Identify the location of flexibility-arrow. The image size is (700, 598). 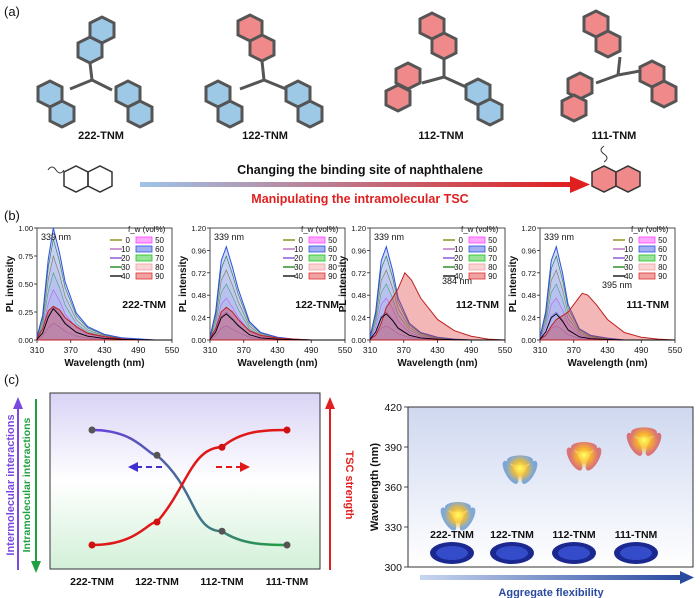
(551, 577).